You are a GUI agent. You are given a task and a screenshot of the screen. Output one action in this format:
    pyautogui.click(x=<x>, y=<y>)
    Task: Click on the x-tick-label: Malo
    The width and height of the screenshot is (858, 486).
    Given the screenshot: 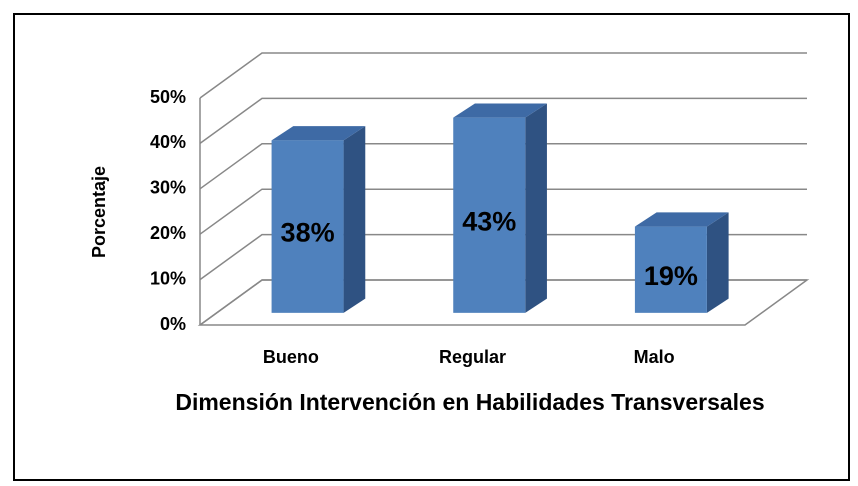 What is the action you would take?
    pyautogui.click(x=654, y=357)
    